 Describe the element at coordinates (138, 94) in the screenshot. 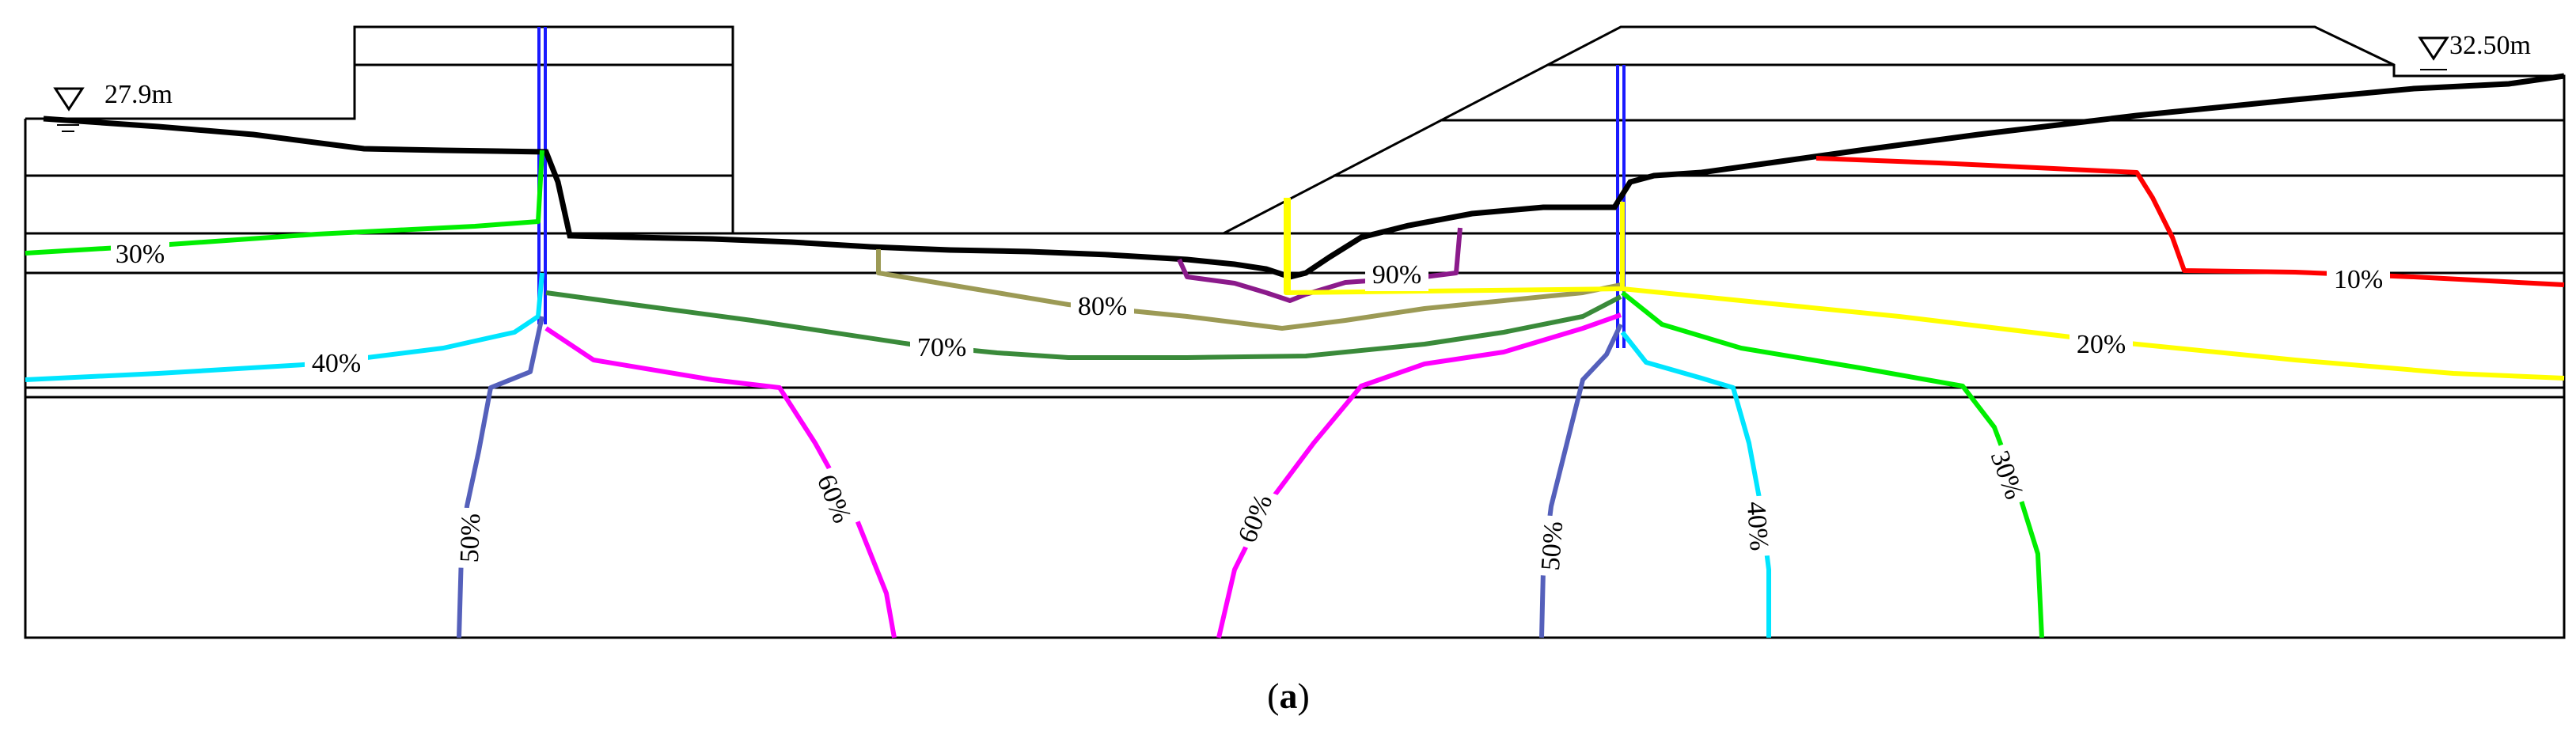

I see `left-water-level-label: 27.9m` at that location.